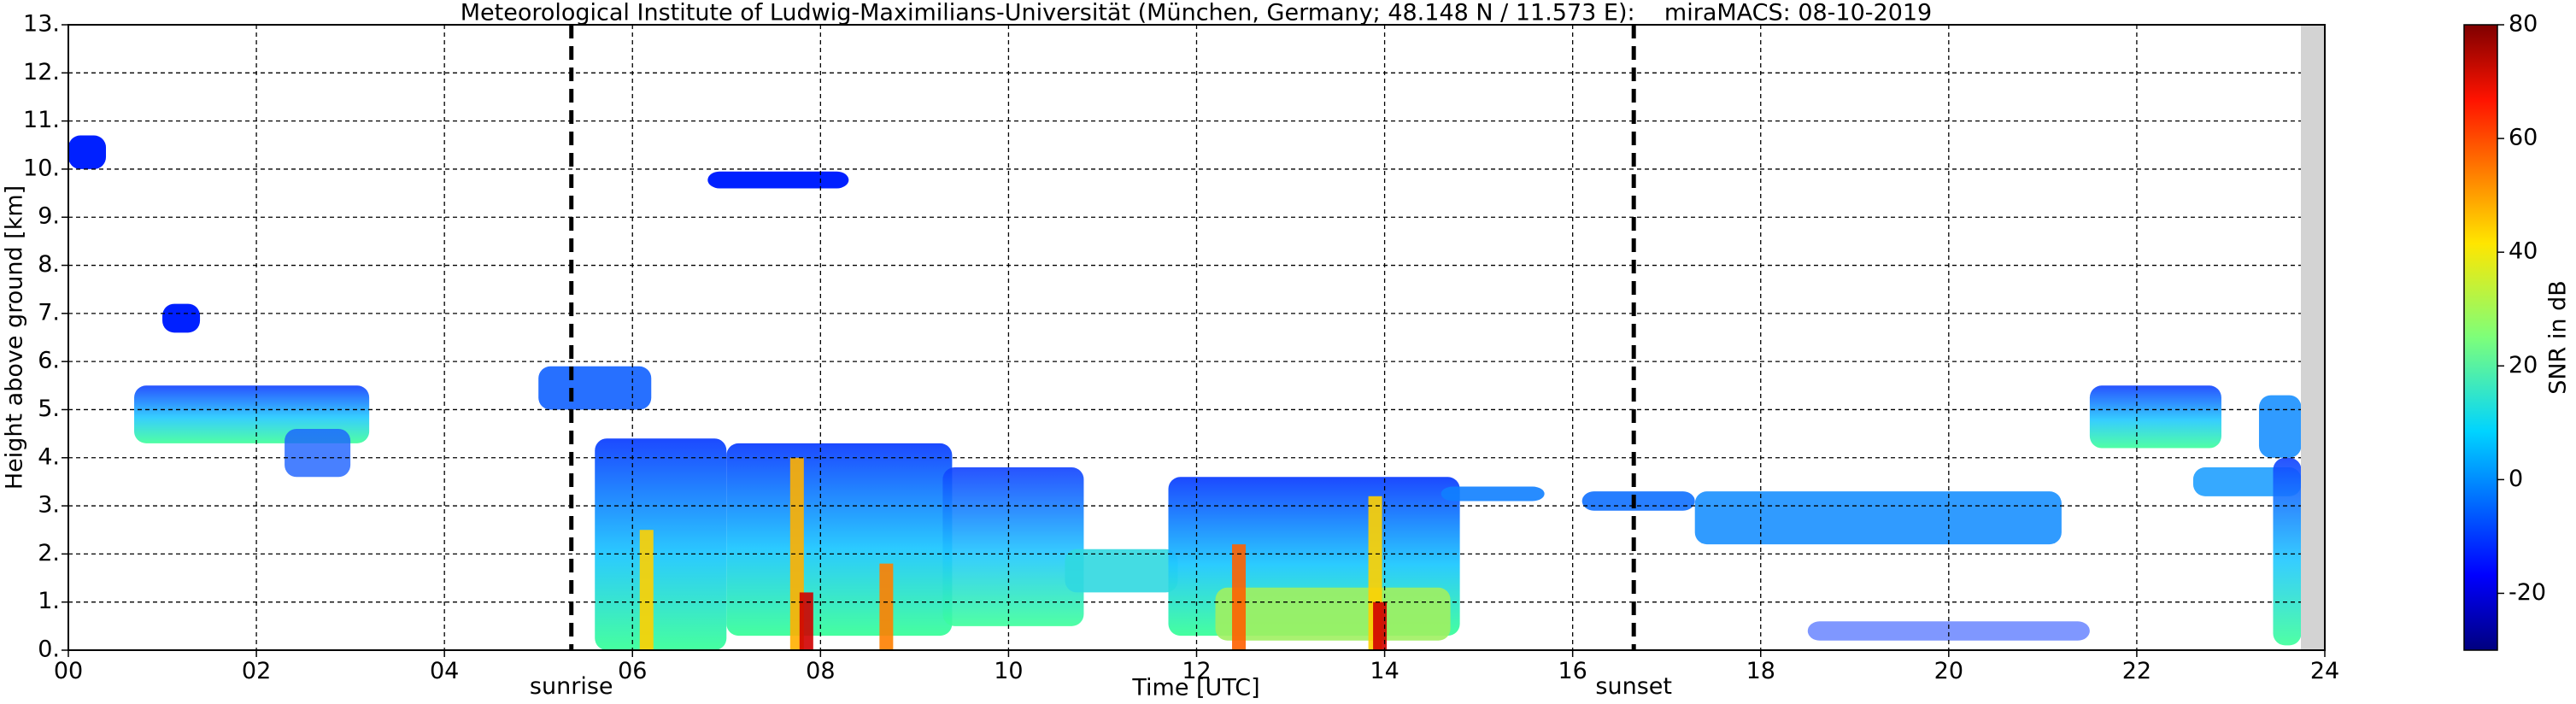  Describe the element at coordinates (1948, 671) in the screenshot. I see `x-tick-label: 20` at that location.